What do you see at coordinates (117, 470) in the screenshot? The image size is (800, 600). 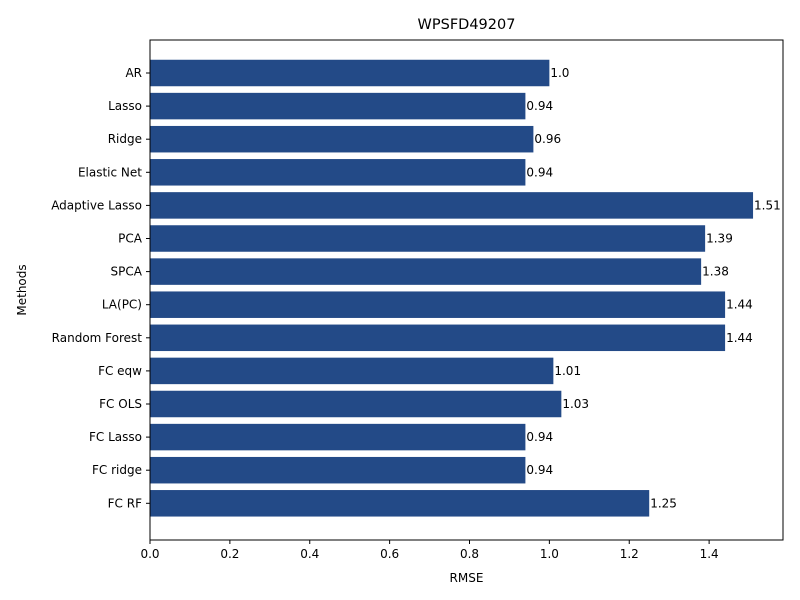 I see `y-tick-label-fc-ridge: FC ridge` at bounding box center [117, 470].